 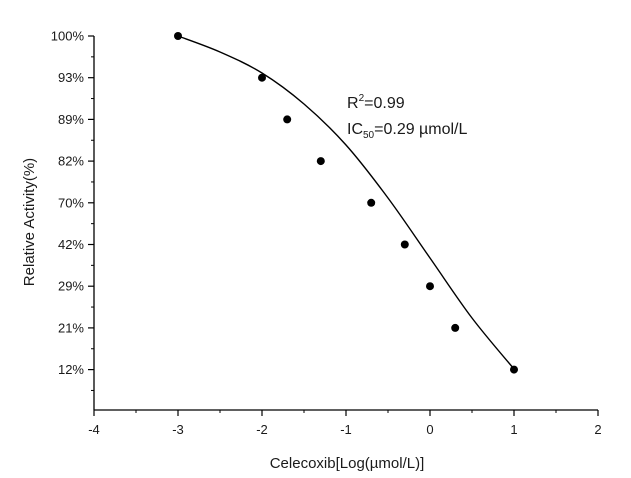 I want to click on x-tick-label: -3, so click(x=178, y=429).